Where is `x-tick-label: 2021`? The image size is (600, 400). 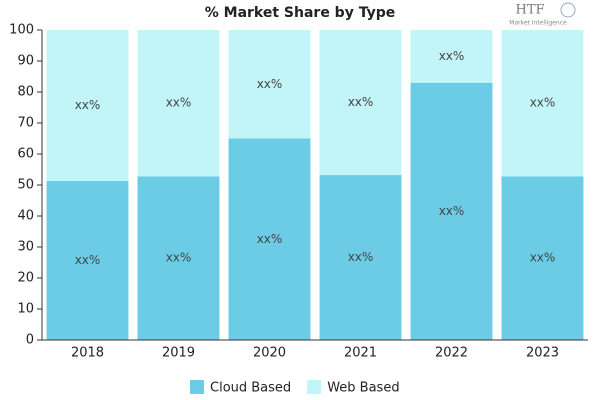
x-tick-label: 2021 is located at coordinates (360, 353).